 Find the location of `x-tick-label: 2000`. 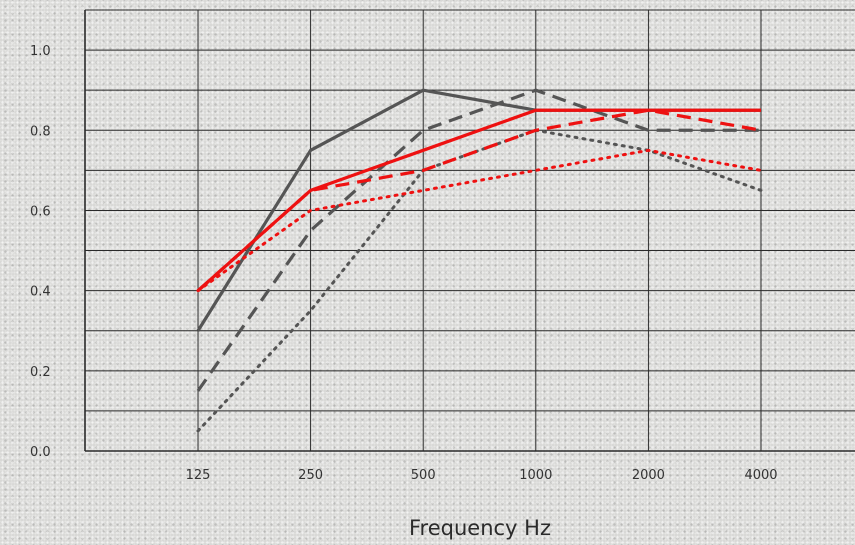

x-tick-label: 2000 is located at coordinates (648, 475).